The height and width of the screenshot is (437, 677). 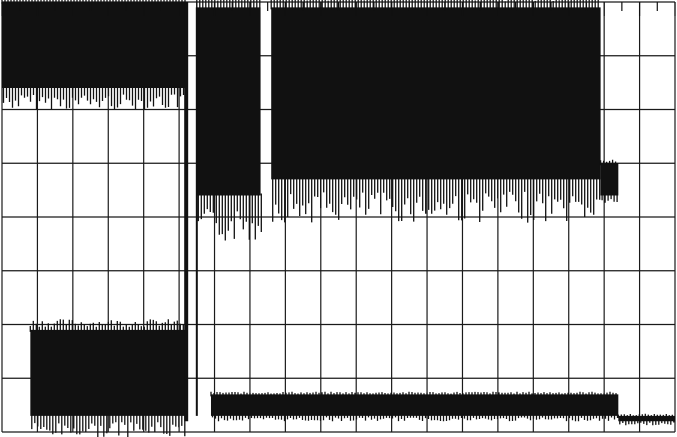 I want to click on top-ticks, so click(x=338, y=9).